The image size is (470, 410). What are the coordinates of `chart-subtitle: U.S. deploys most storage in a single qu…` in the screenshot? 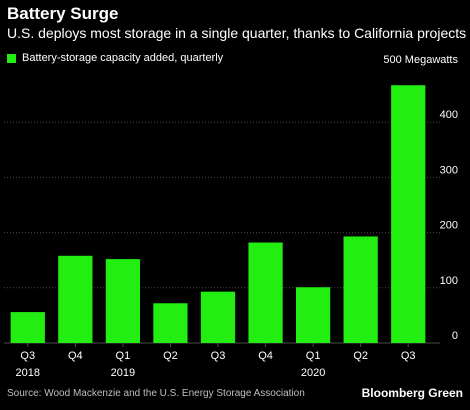 It's located at (237, 33).